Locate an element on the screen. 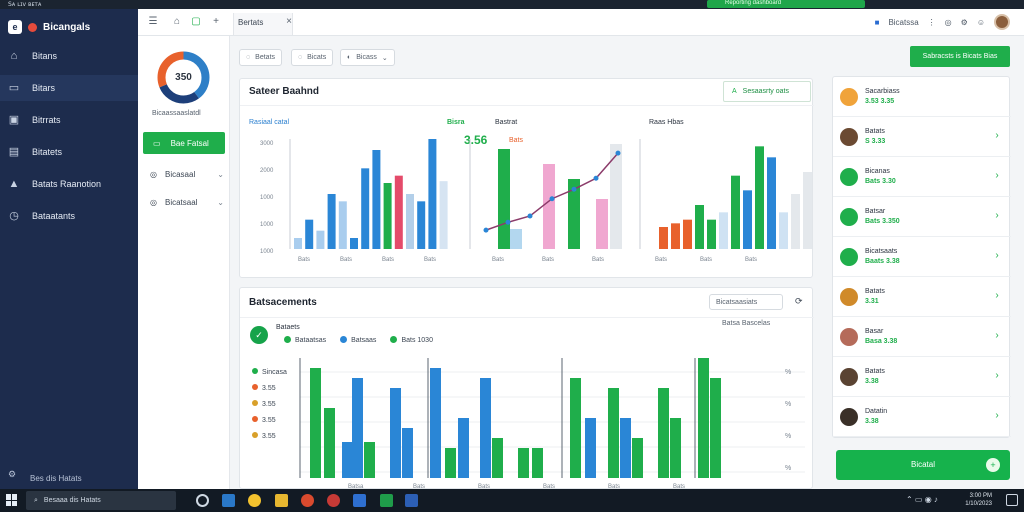 This screenshot has width=1024, height=512. contact-list-item: Bicatsaats Baats 3.38 › is located at coordinates (922, 257).